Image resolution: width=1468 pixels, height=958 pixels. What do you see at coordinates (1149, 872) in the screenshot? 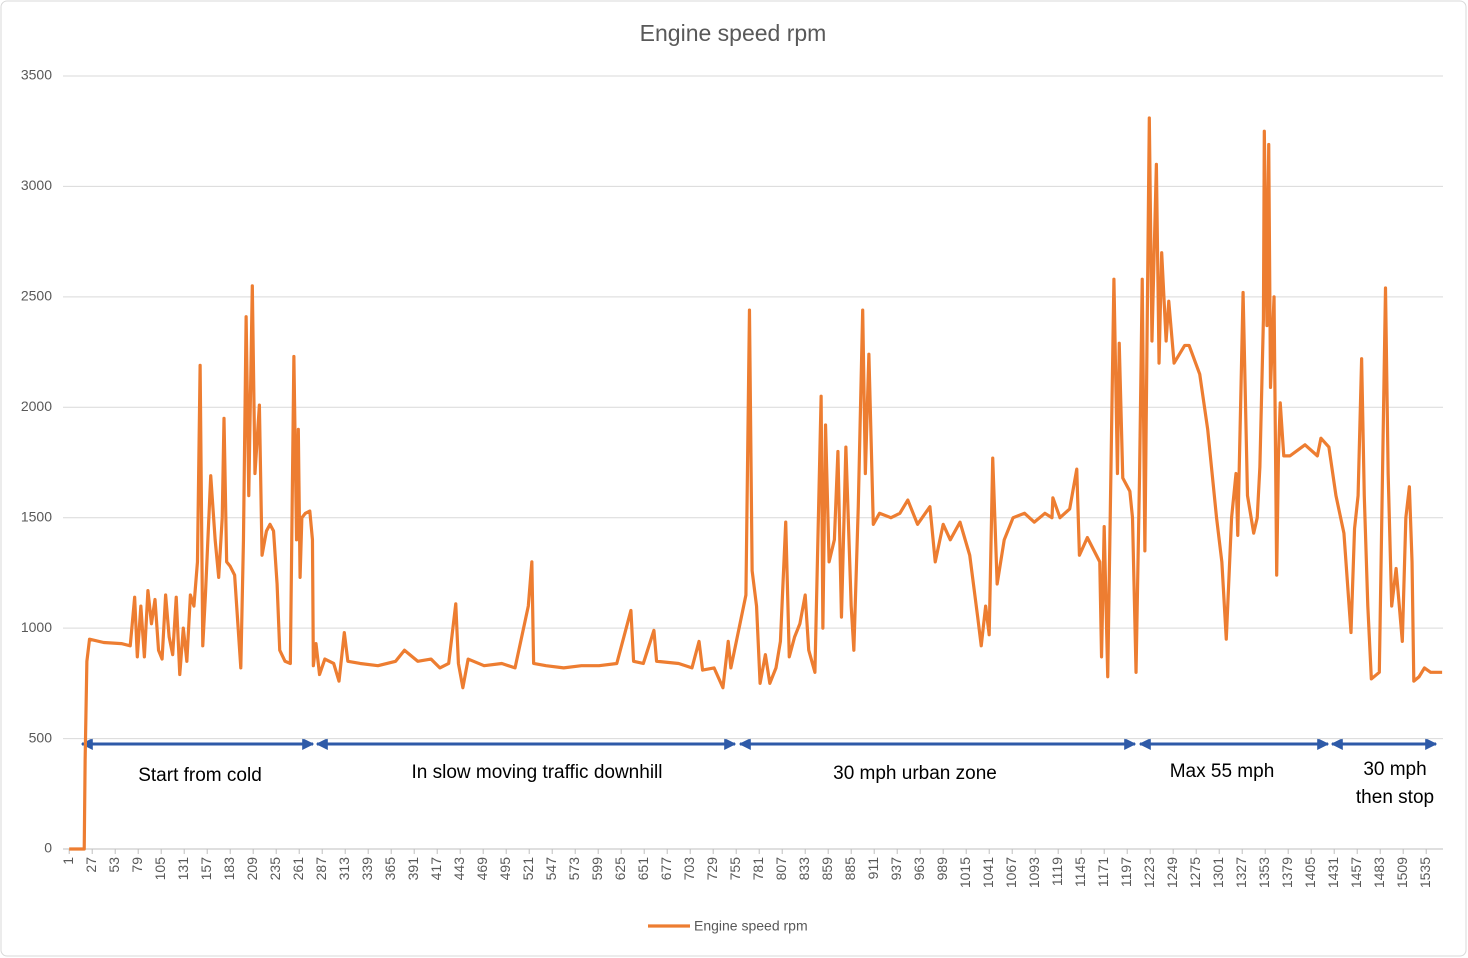
I see `x-tick-label: 1223` at bounding box center [1149, 872].